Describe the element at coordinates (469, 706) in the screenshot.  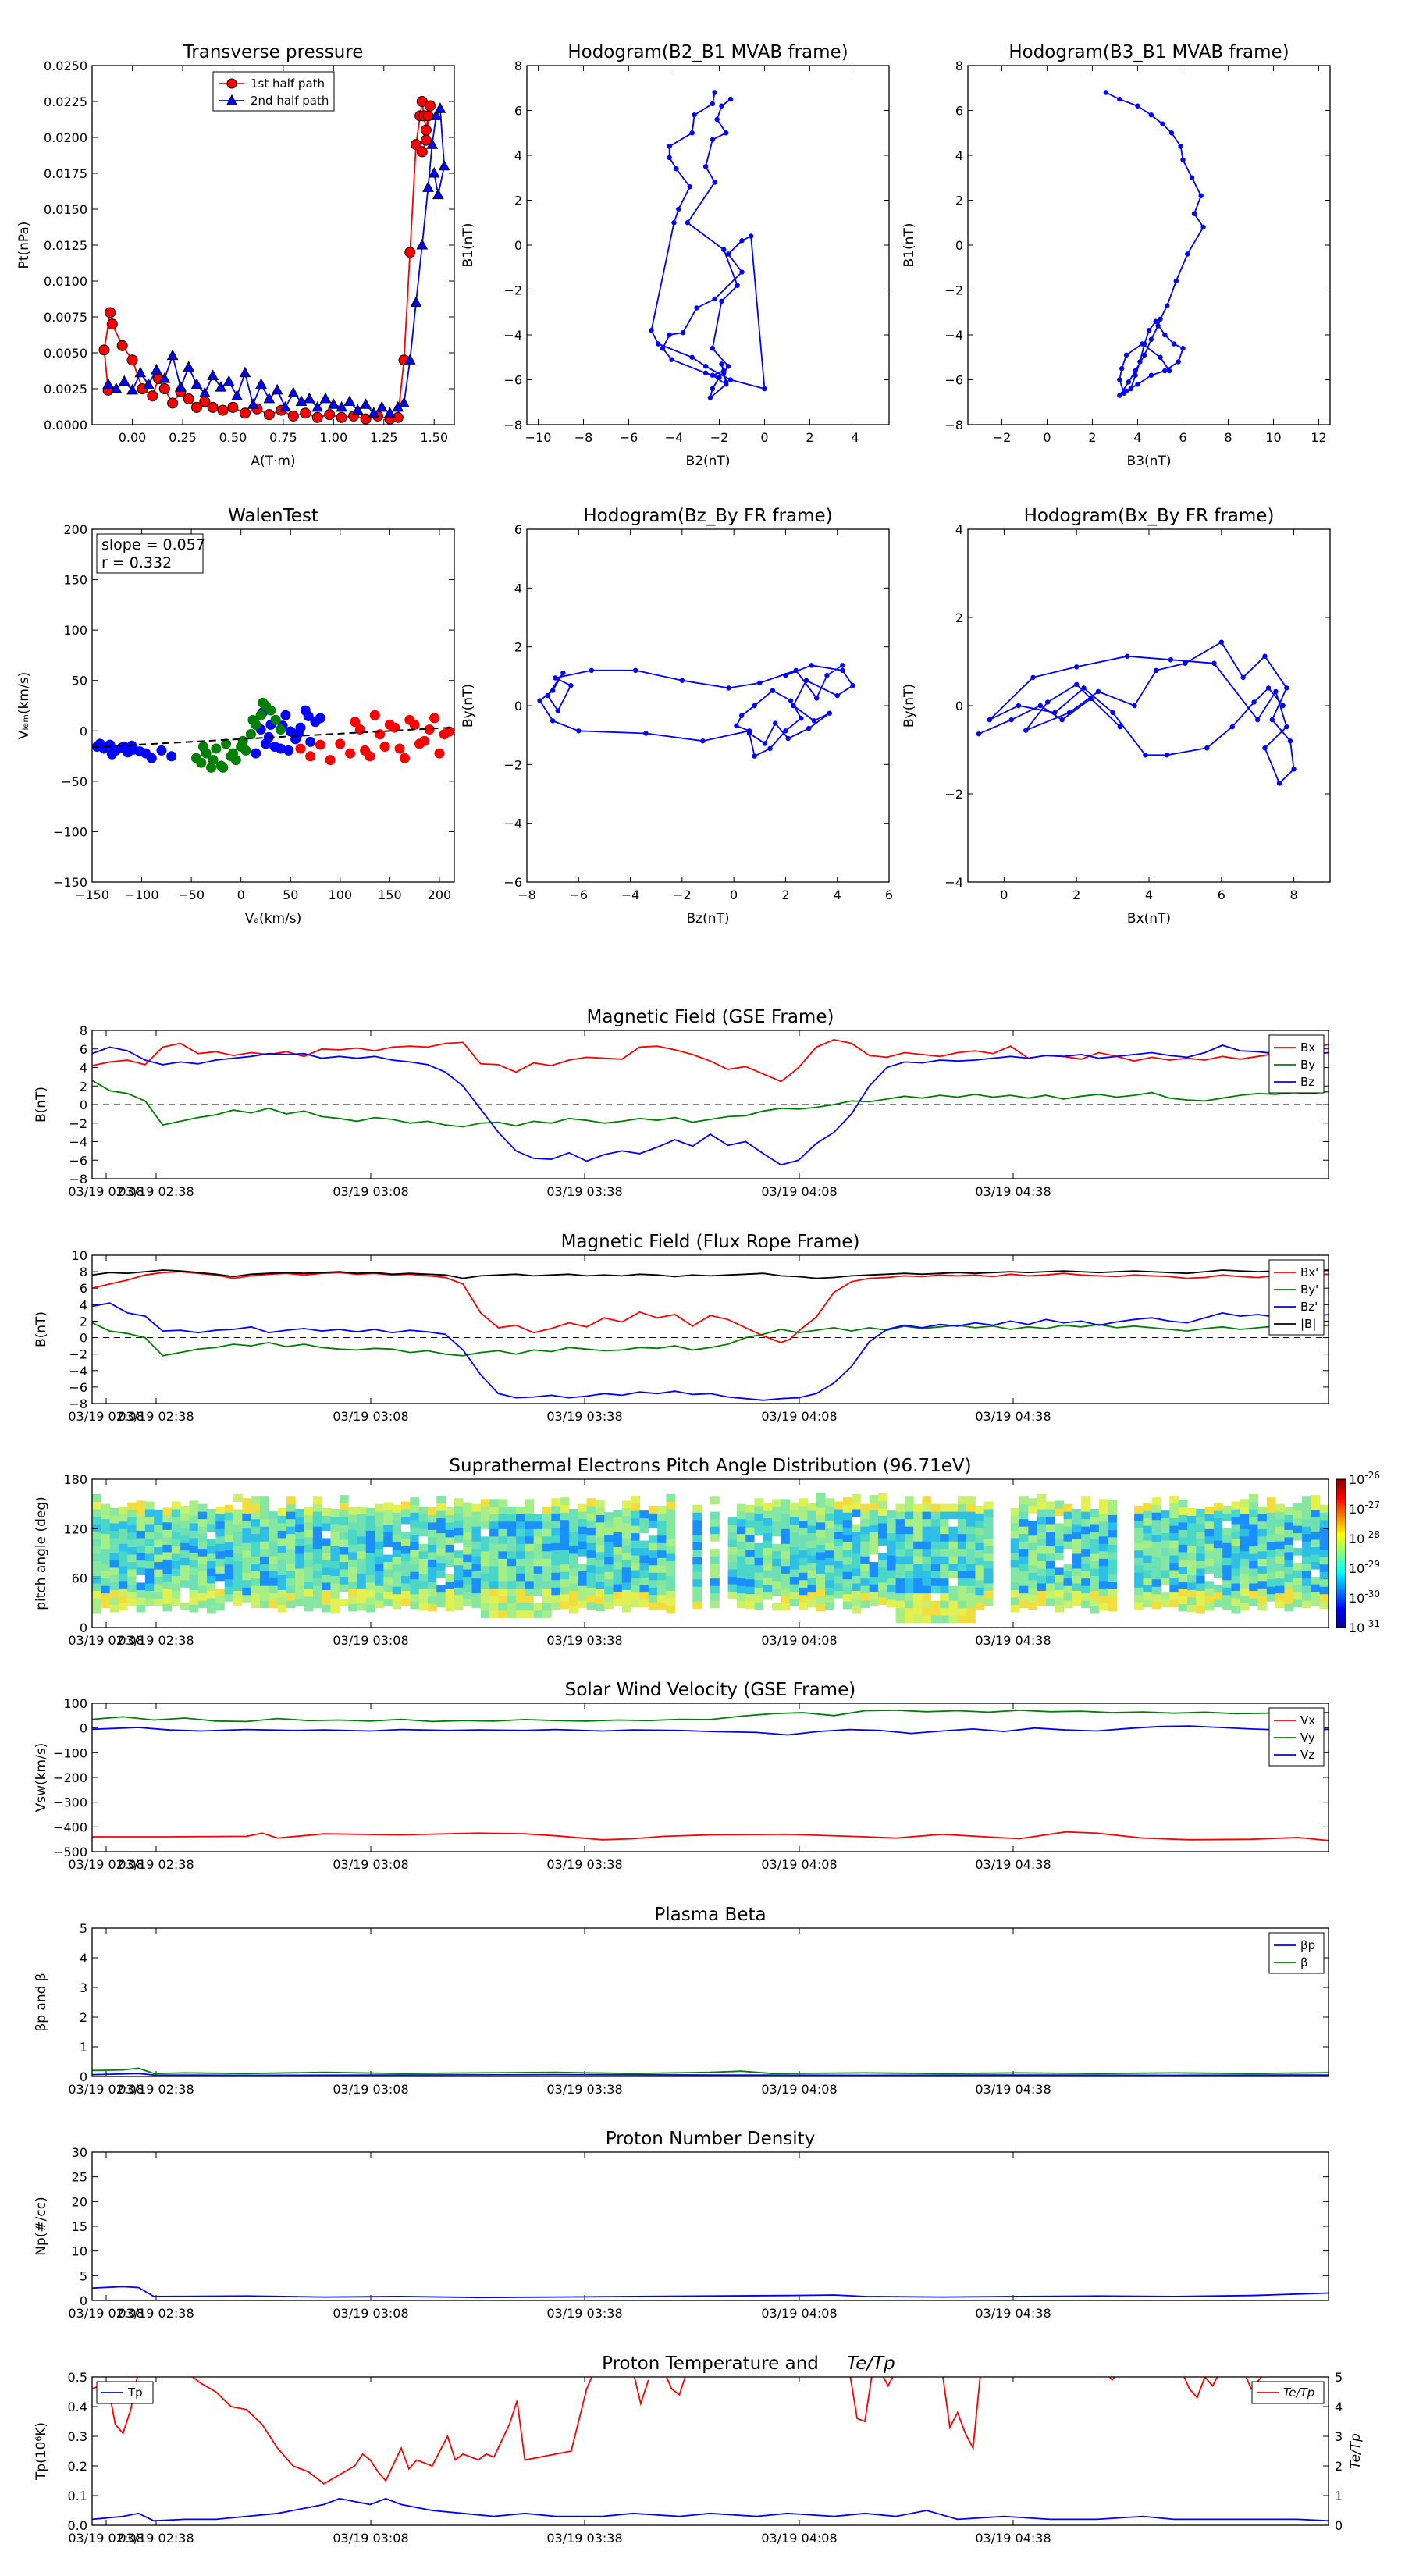
I see `y-axis-label: By(nT)` at that location.